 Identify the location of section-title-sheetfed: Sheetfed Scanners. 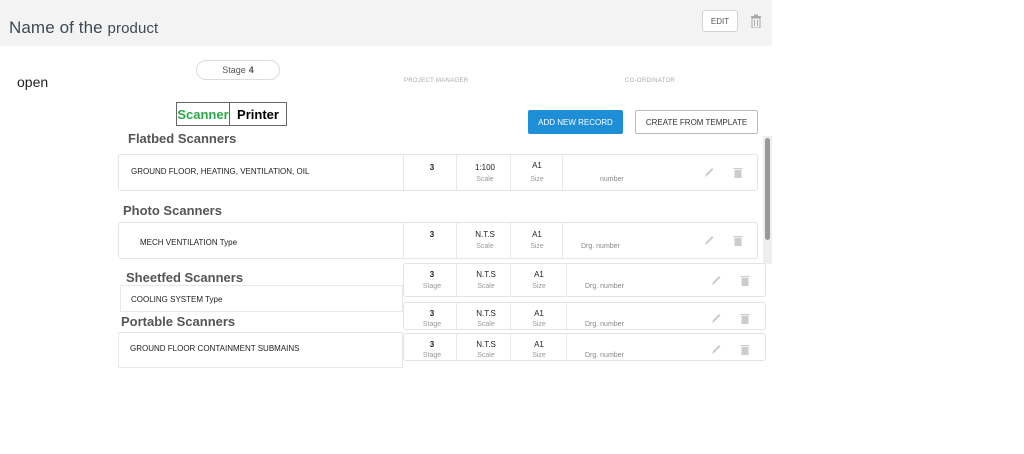
(185, 277).